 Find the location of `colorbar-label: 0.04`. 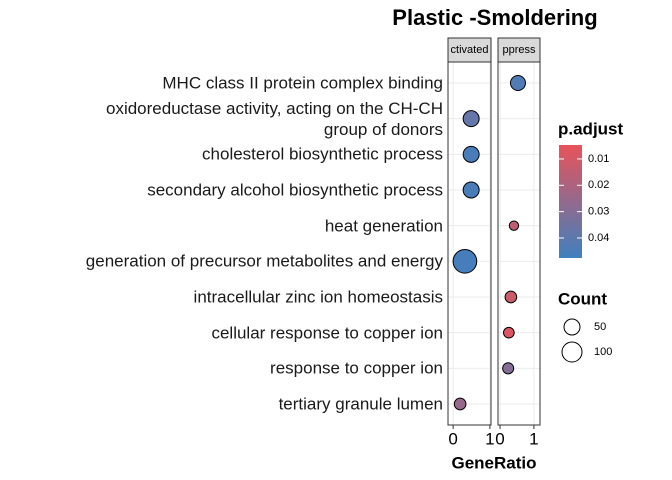

colorbar-label: 0.04 is located at coordinates (598, 238).